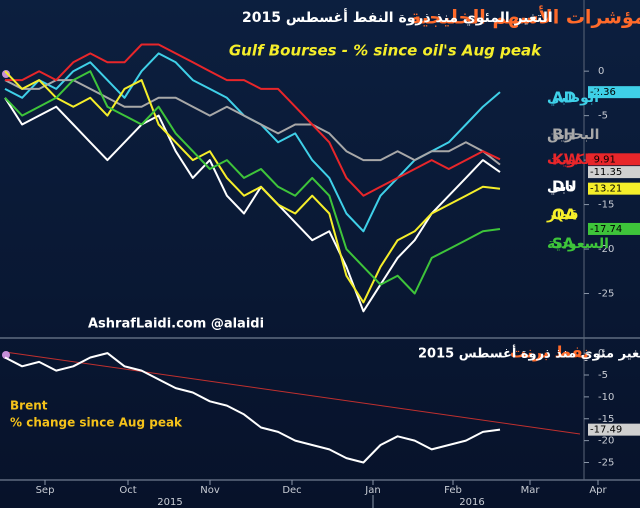 This screenshot has width=640, height=508. I want to click on legend-entry: BH, so click(564, 135).